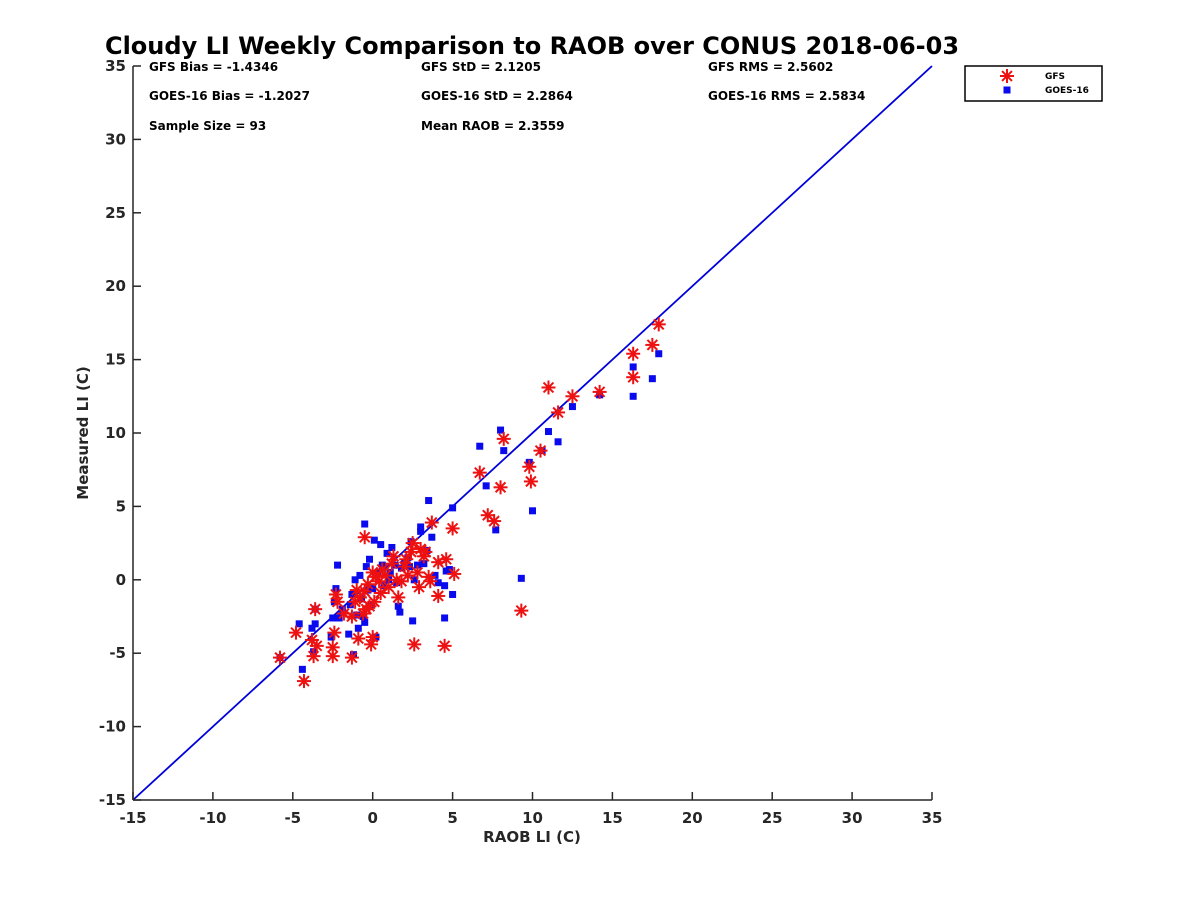 The height and width of the screenshot is (900, 1200). I want to click on x-tick-label: 15, so click(612, 818).